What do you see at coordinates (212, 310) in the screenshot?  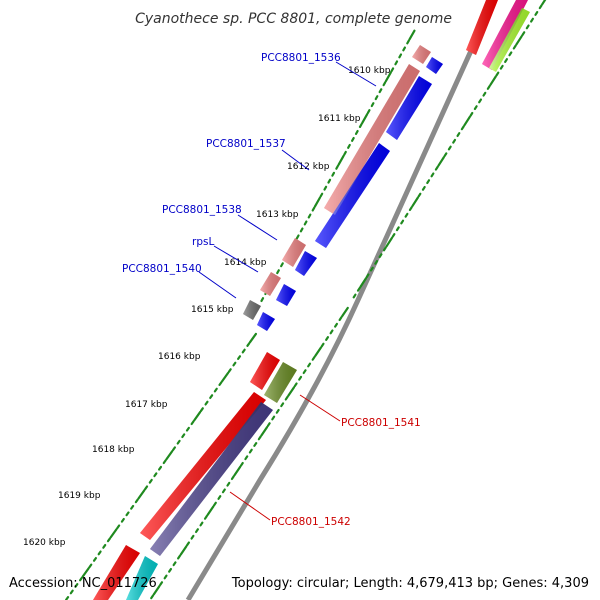 I see `kbp-tick-label: 1615 kbp` at bounding box center [212, 310].